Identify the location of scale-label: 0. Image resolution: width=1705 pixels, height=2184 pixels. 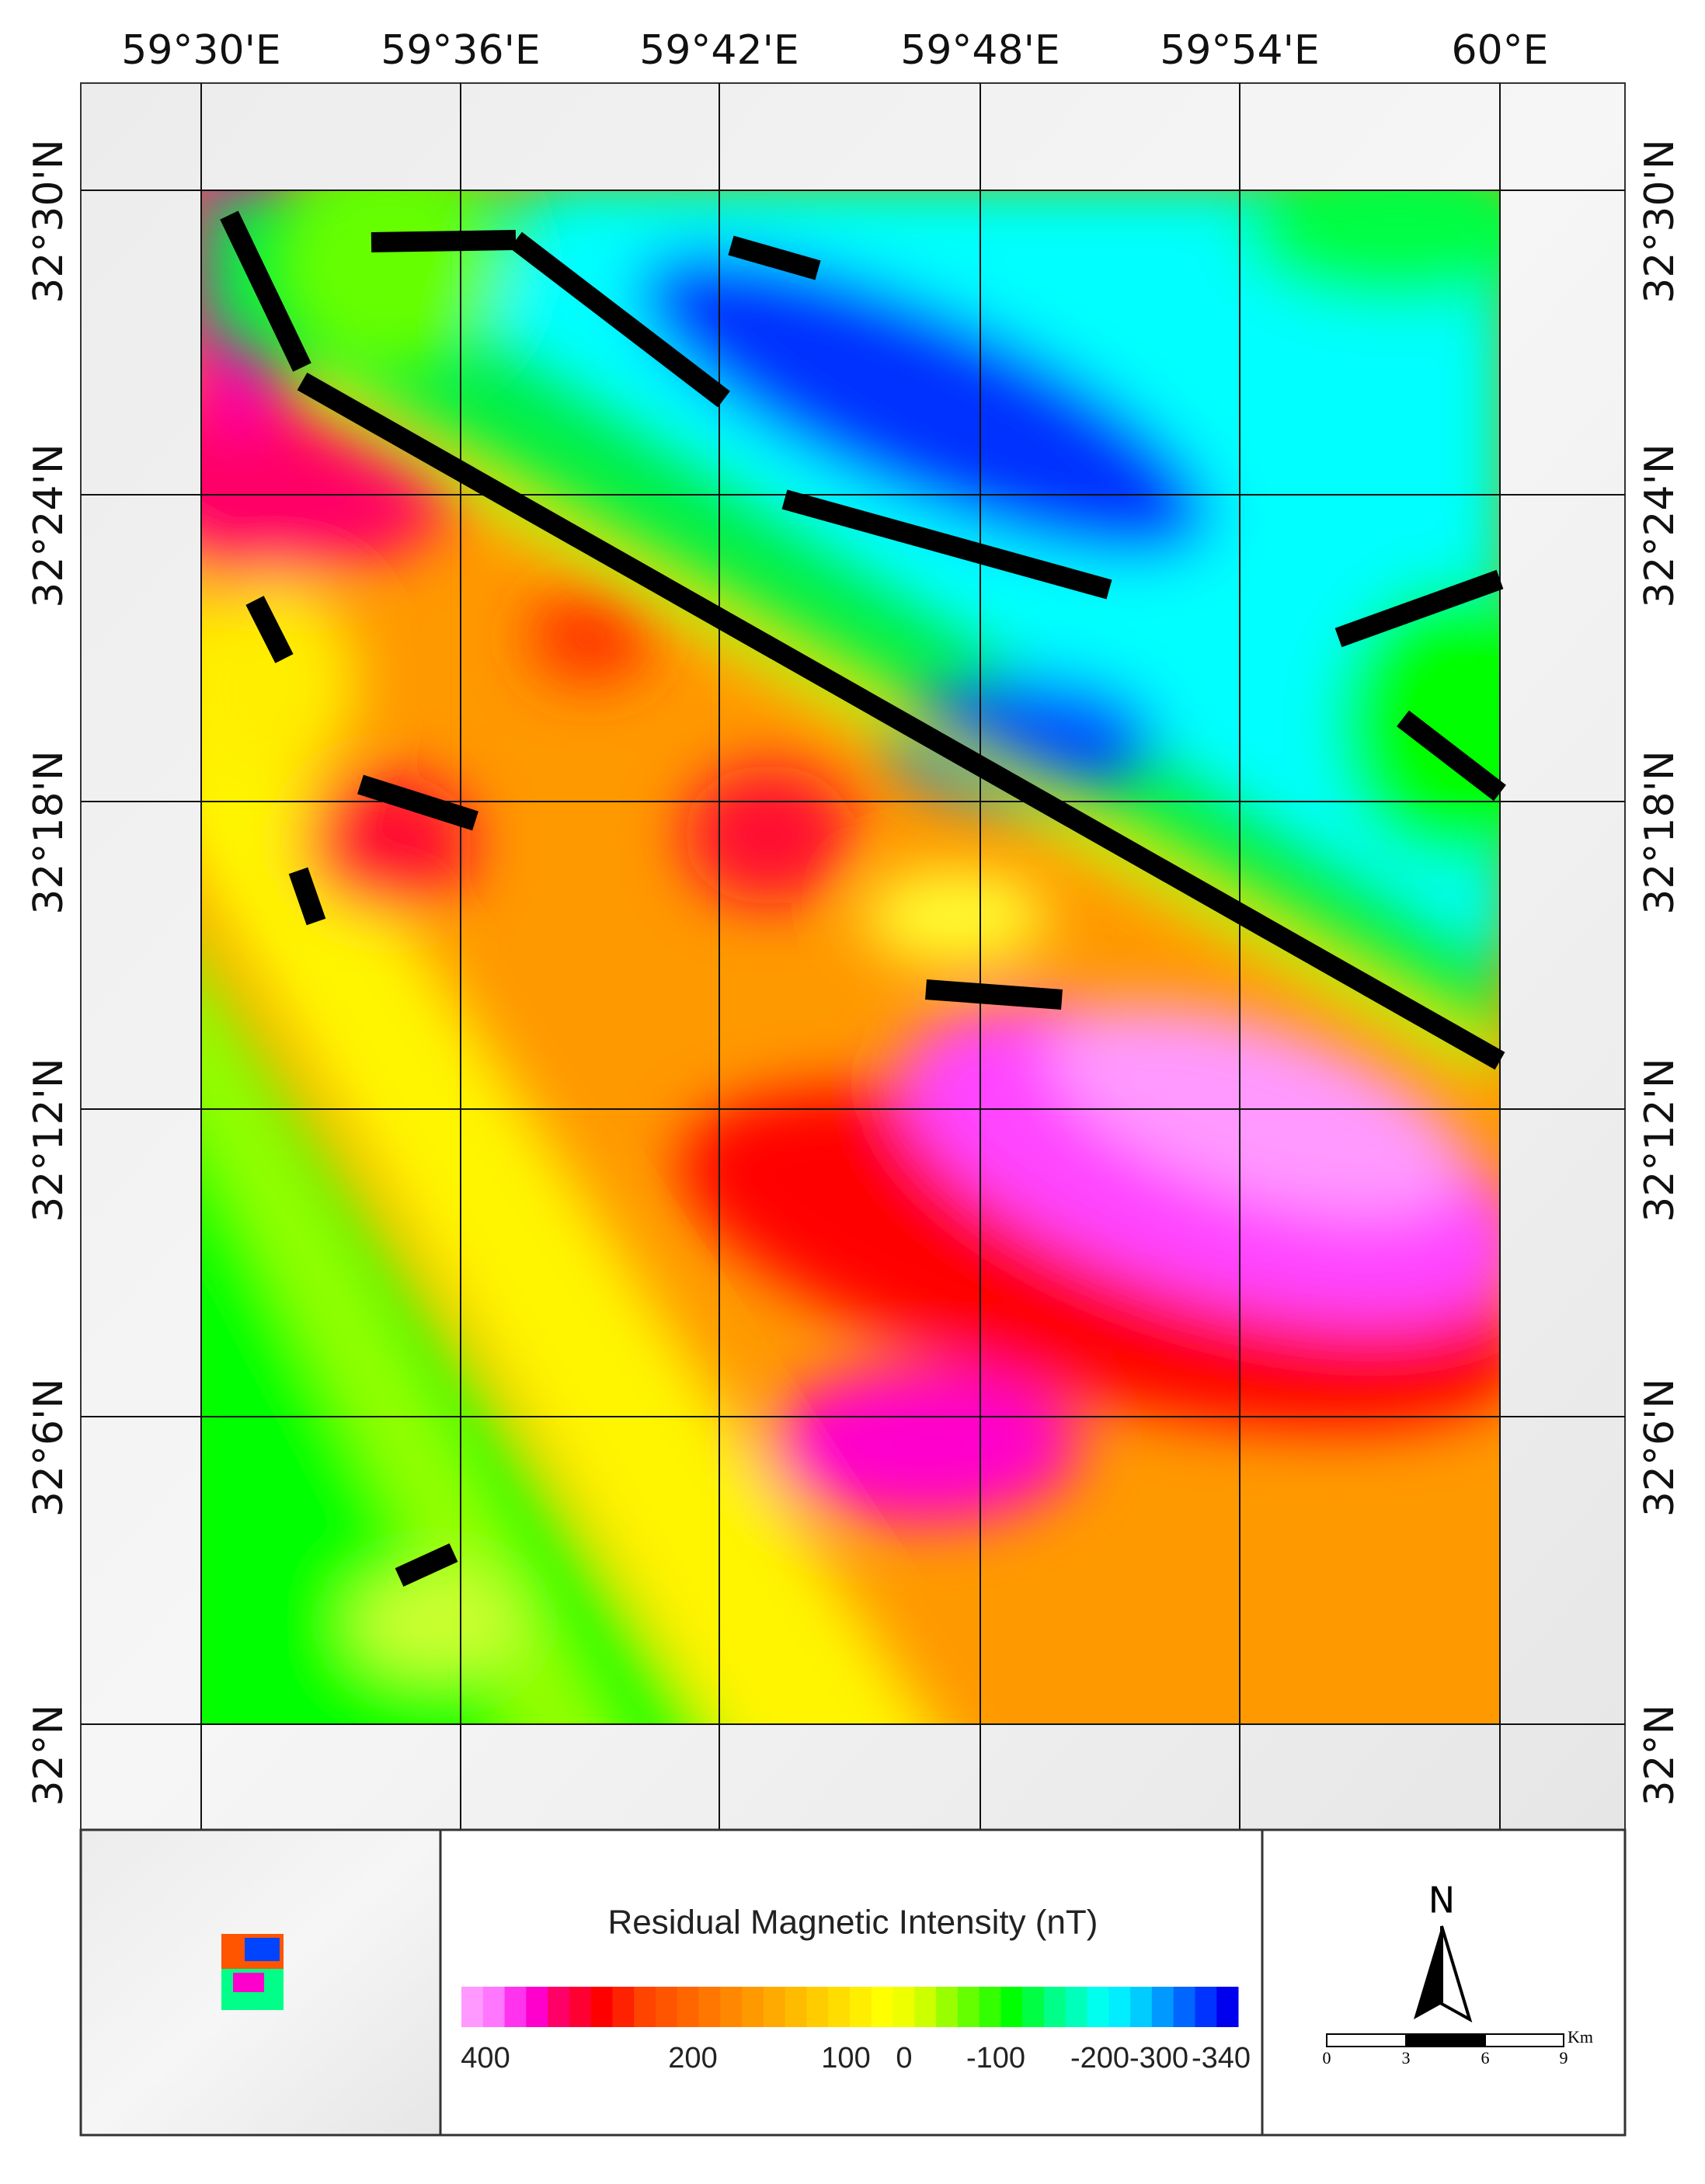
(1327, 2057).